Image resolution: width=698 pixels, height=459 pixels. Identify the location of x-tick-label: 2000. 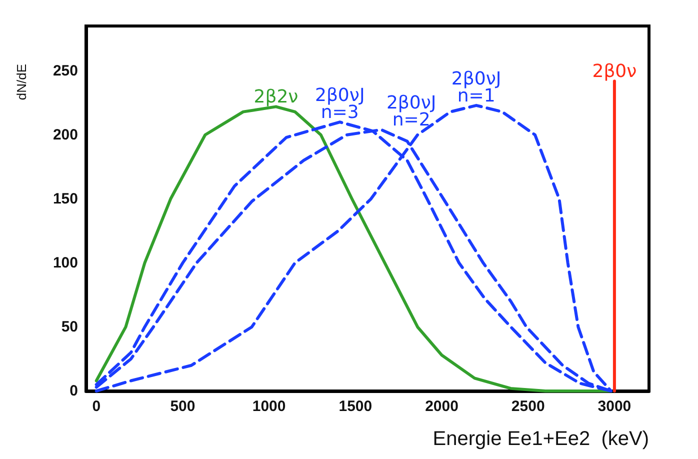
(441, 406).